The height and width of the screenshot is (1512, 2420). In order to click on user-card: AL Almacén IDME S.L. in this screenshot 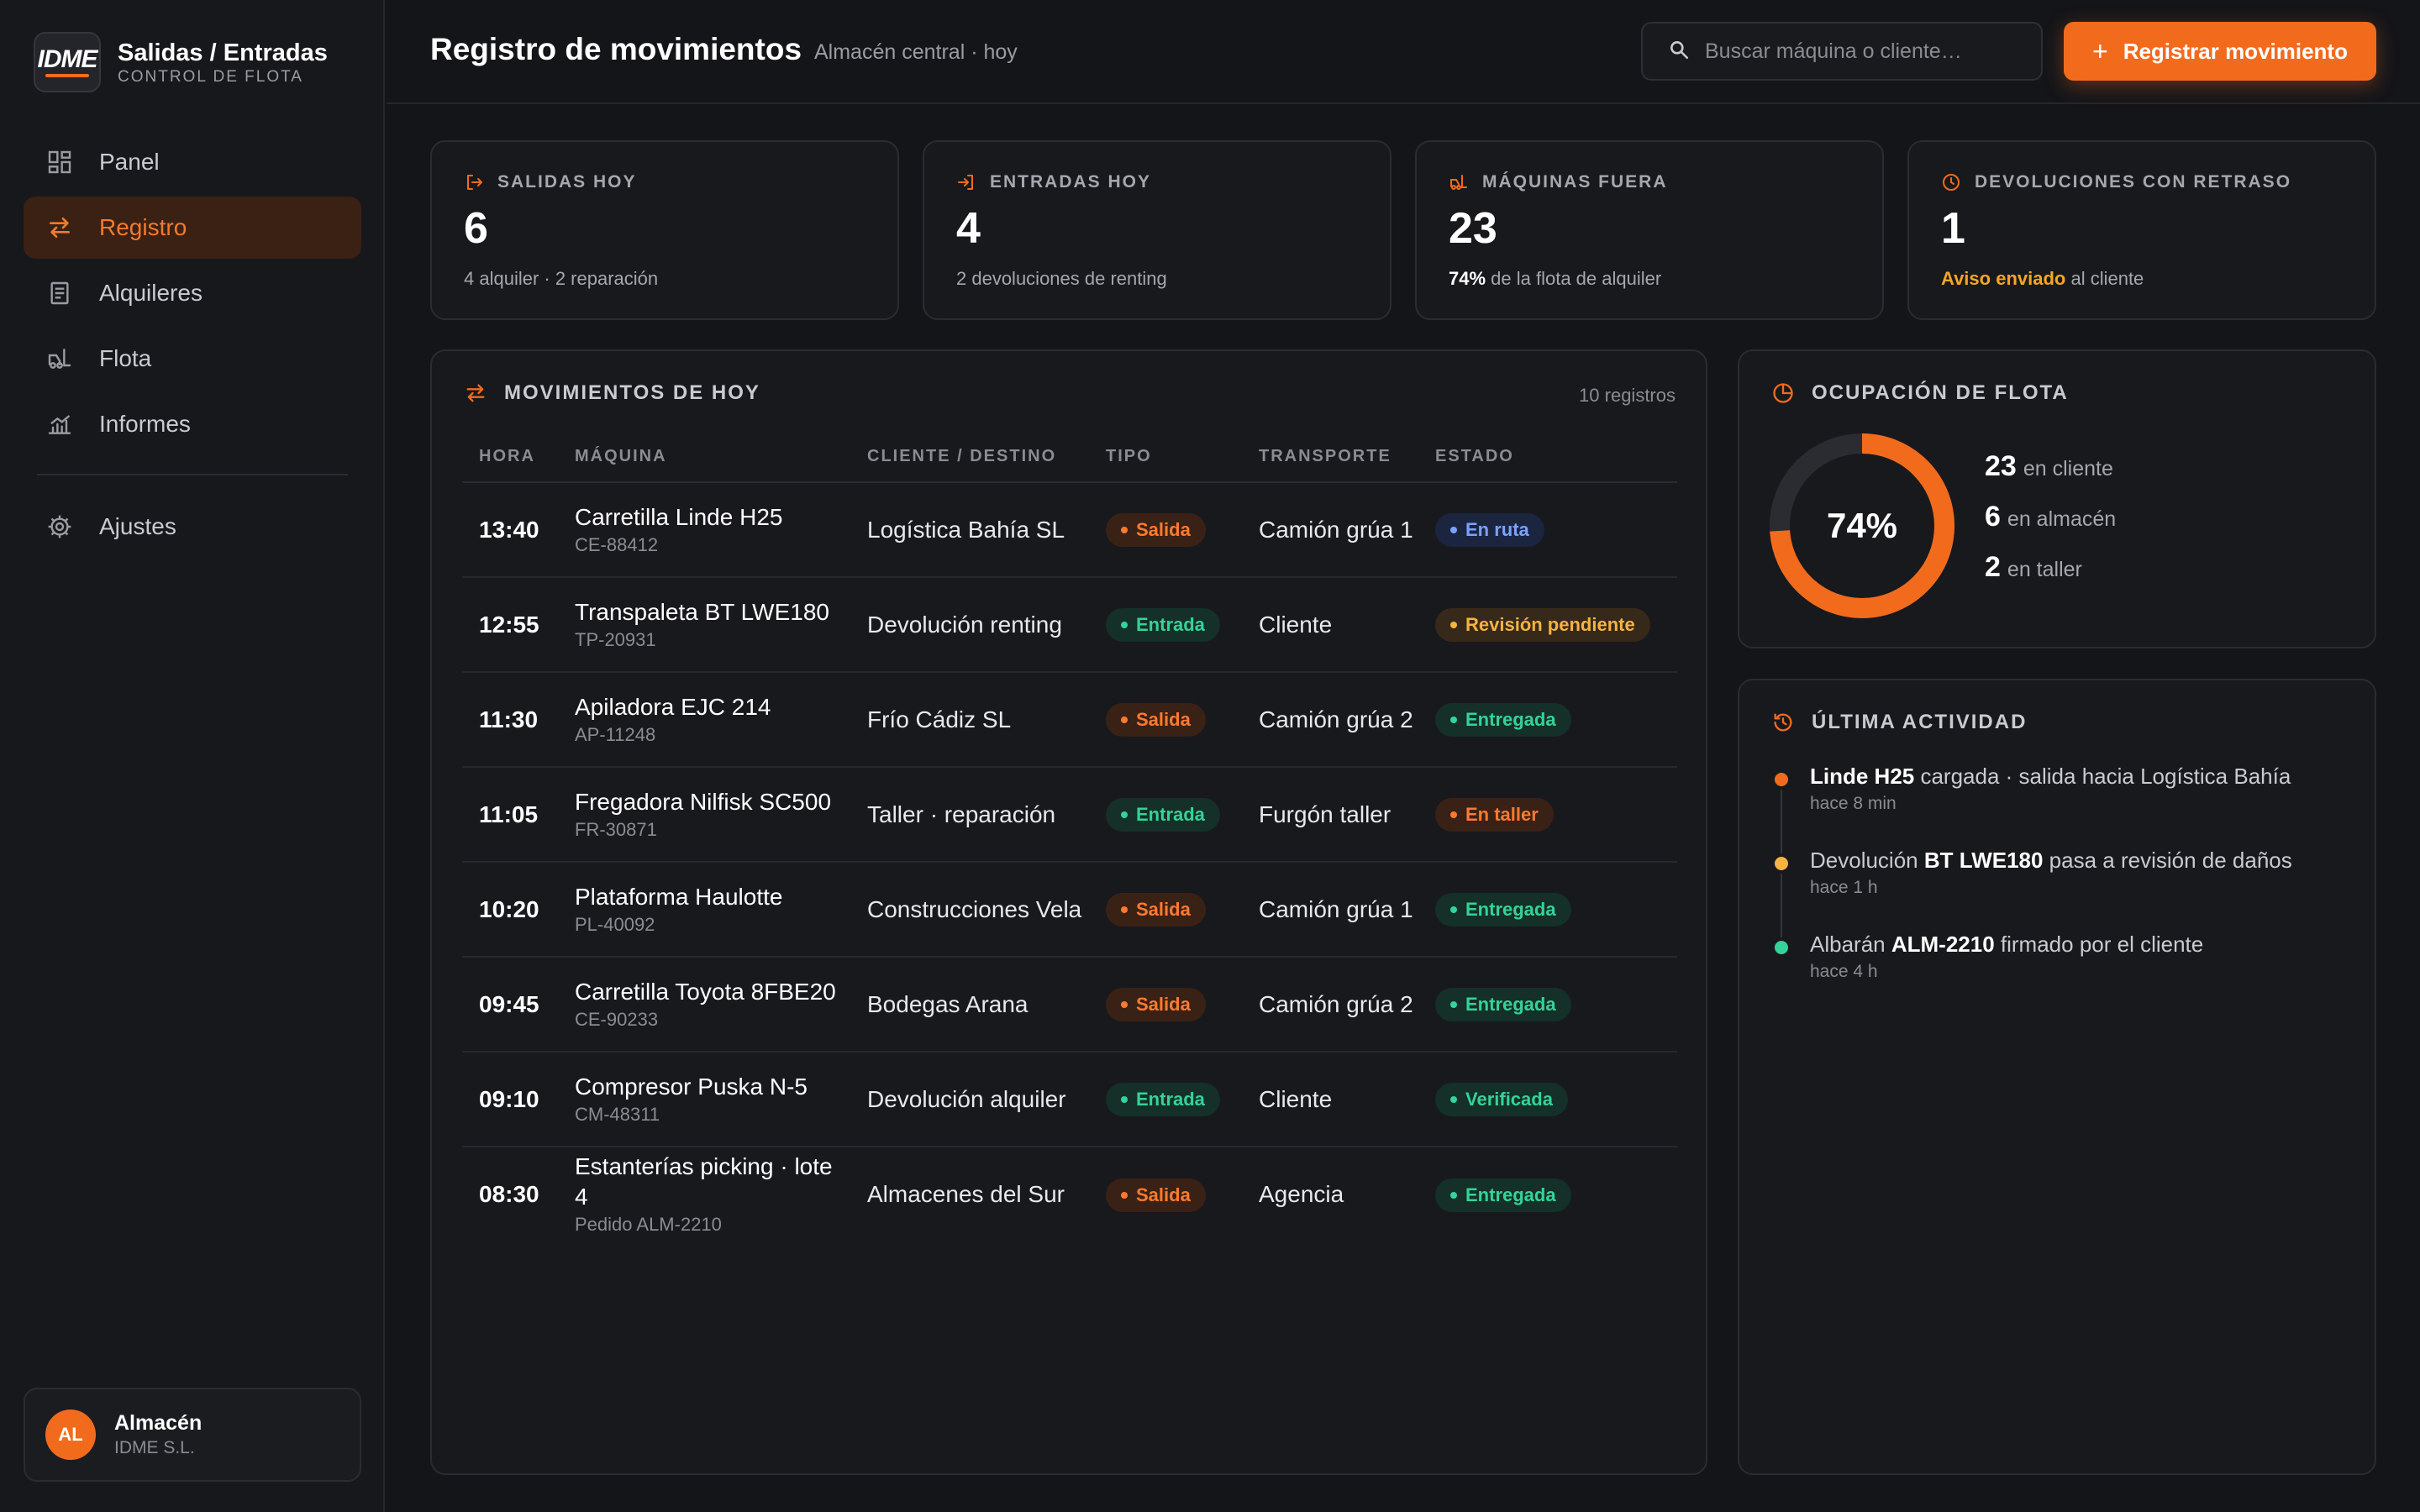, I will do `click(192, 1435)`.